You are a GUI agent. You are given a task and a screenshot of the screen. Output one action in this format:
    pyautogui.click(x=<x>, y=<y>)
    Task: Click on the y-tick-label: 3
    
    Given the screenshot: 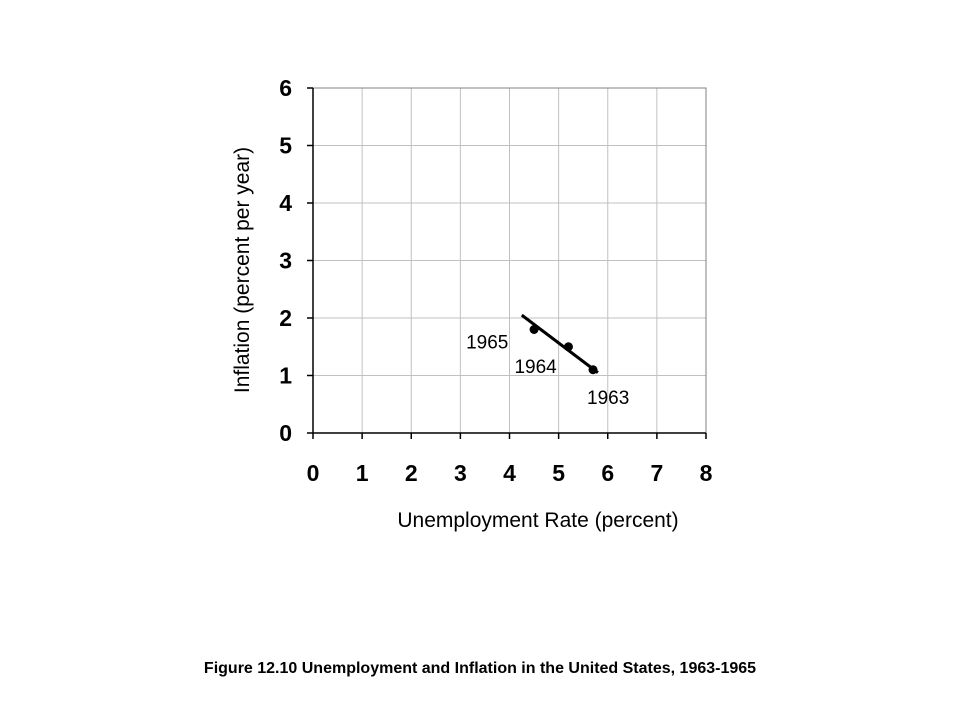 What is the action you would take?
    pyautogui.click(x=285, y=261)
    